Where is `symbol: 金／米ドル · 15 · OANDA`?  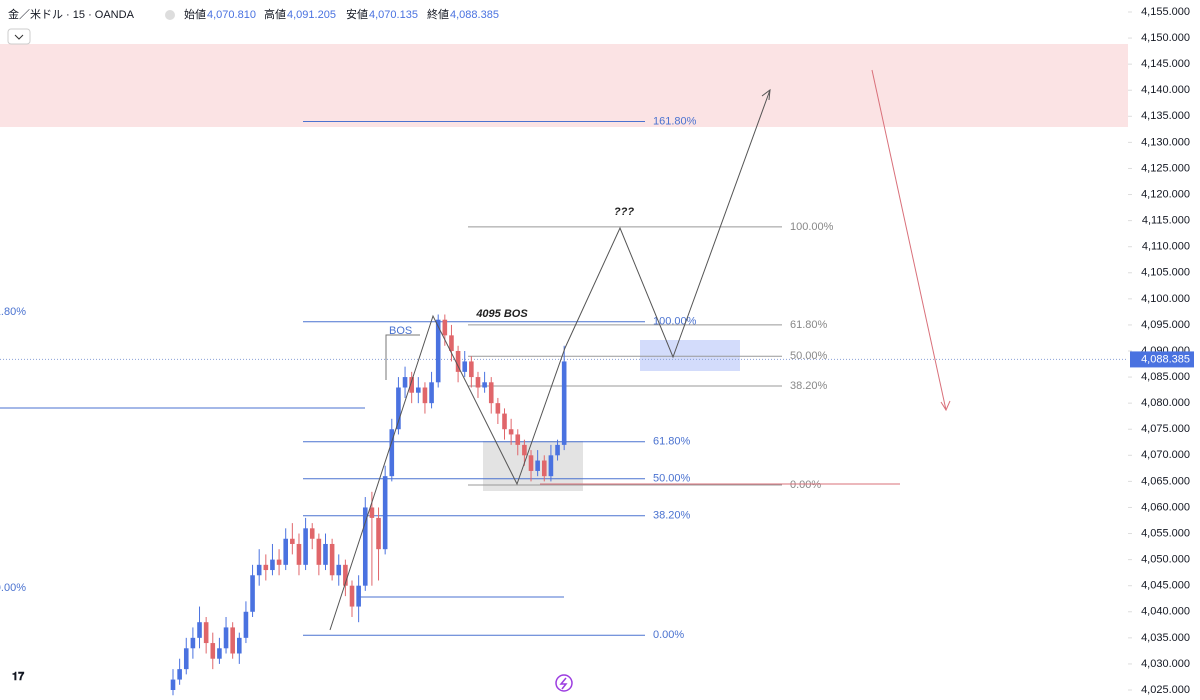
symbol: 金／米ドル · 15 · OANDA is located at coordinates (71, 14).